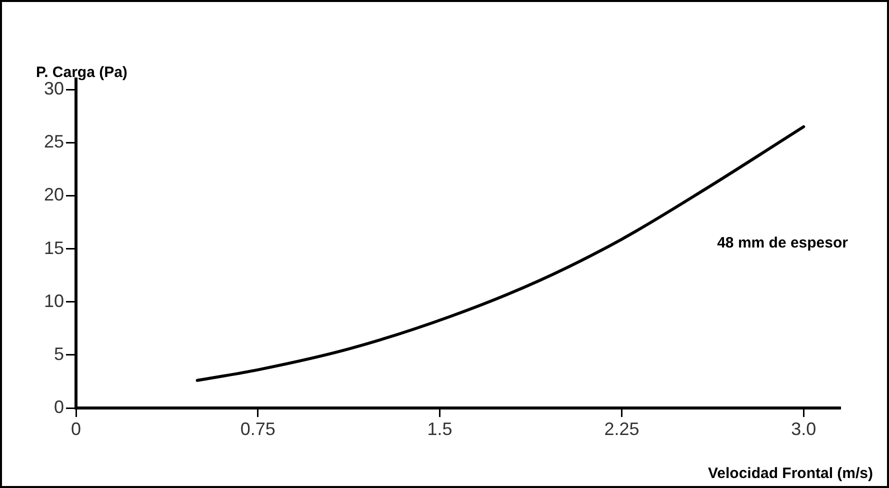 Image resolution: width=889 pixels, height=488 pixels. Describe the element at coordinates (59, 406) in the screenshot. I see `y-tick-label: 0` at that location.